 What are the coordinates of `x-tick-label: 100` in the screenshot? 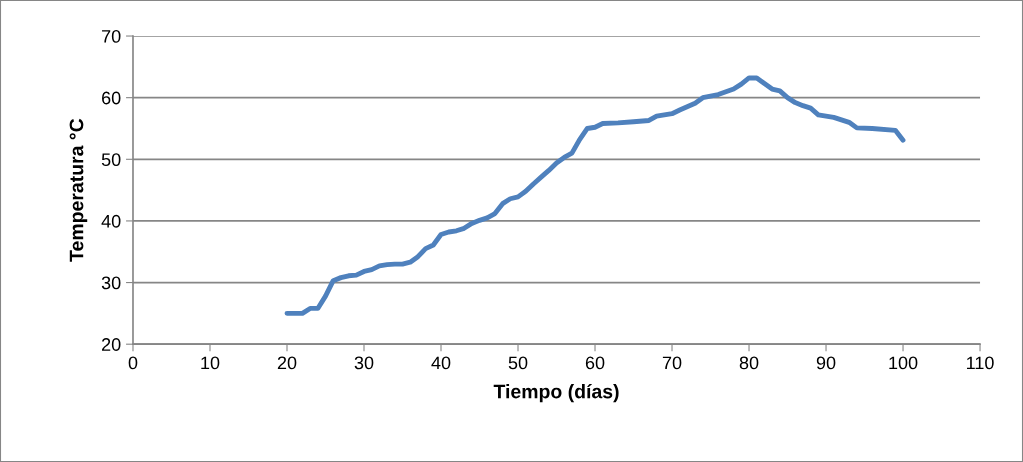 It's located at (903, 363).